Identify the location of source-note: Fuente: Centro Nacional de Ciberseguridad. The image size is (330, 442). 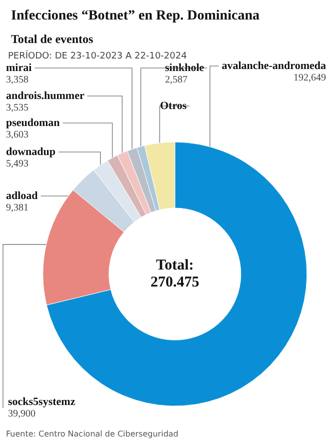
(92, 434).